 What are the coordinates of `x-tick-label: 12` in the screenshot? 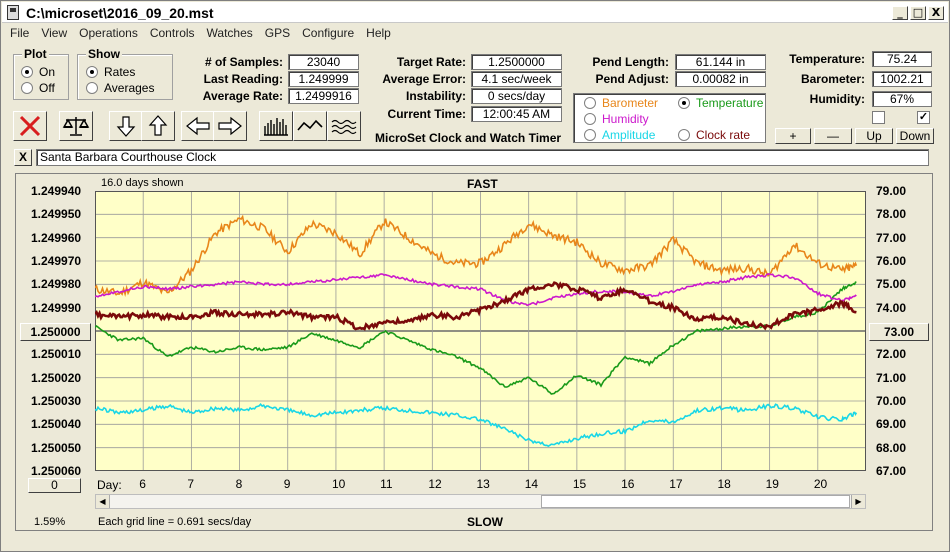 It's located at (435, 484).